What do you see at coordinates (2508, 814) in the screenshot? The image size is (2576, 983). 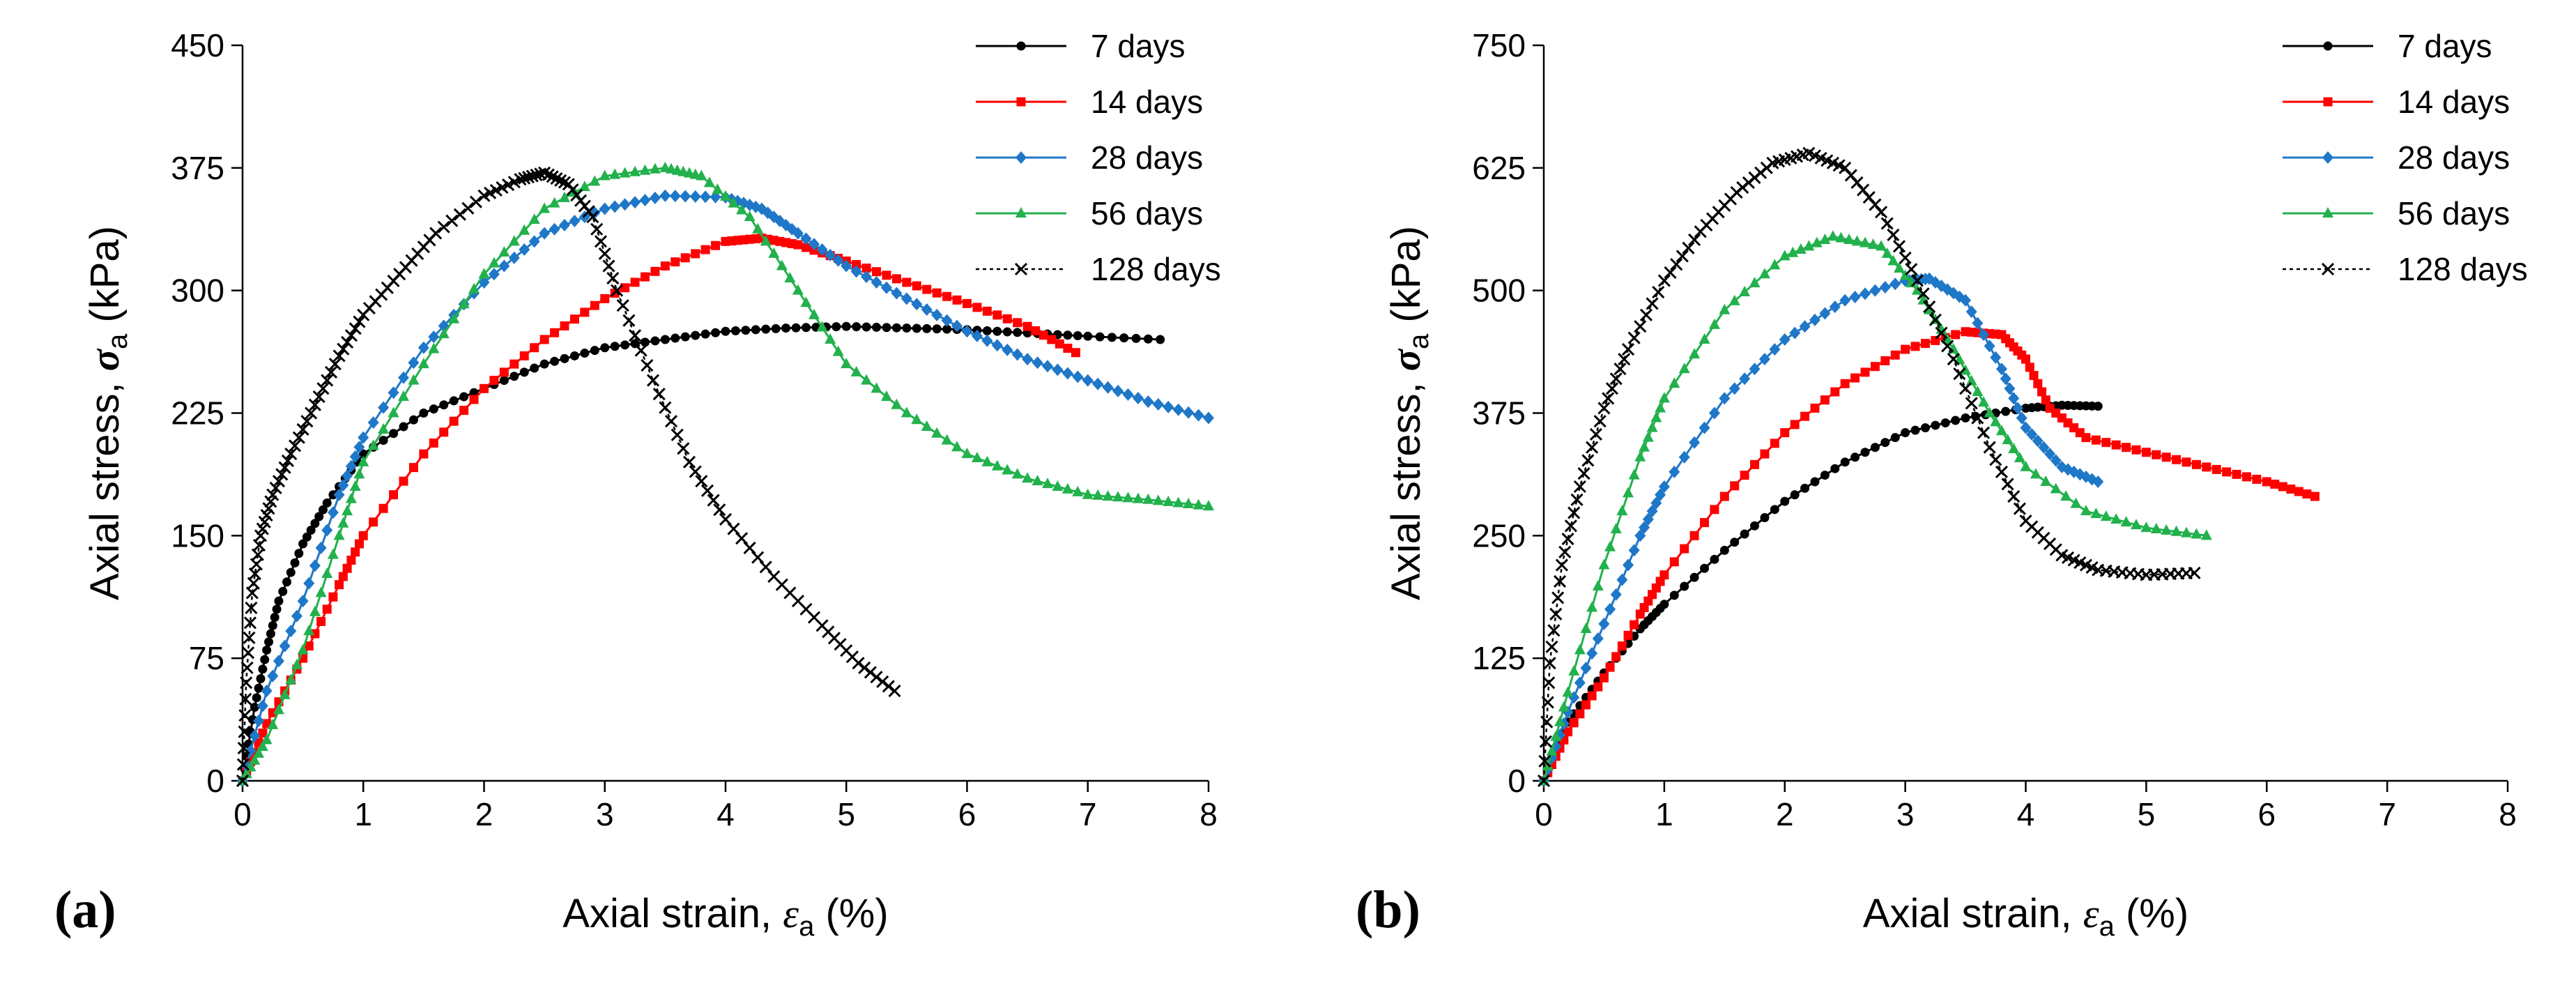 I see `x-tick-label: 8` at bounding box center [2508, 814].